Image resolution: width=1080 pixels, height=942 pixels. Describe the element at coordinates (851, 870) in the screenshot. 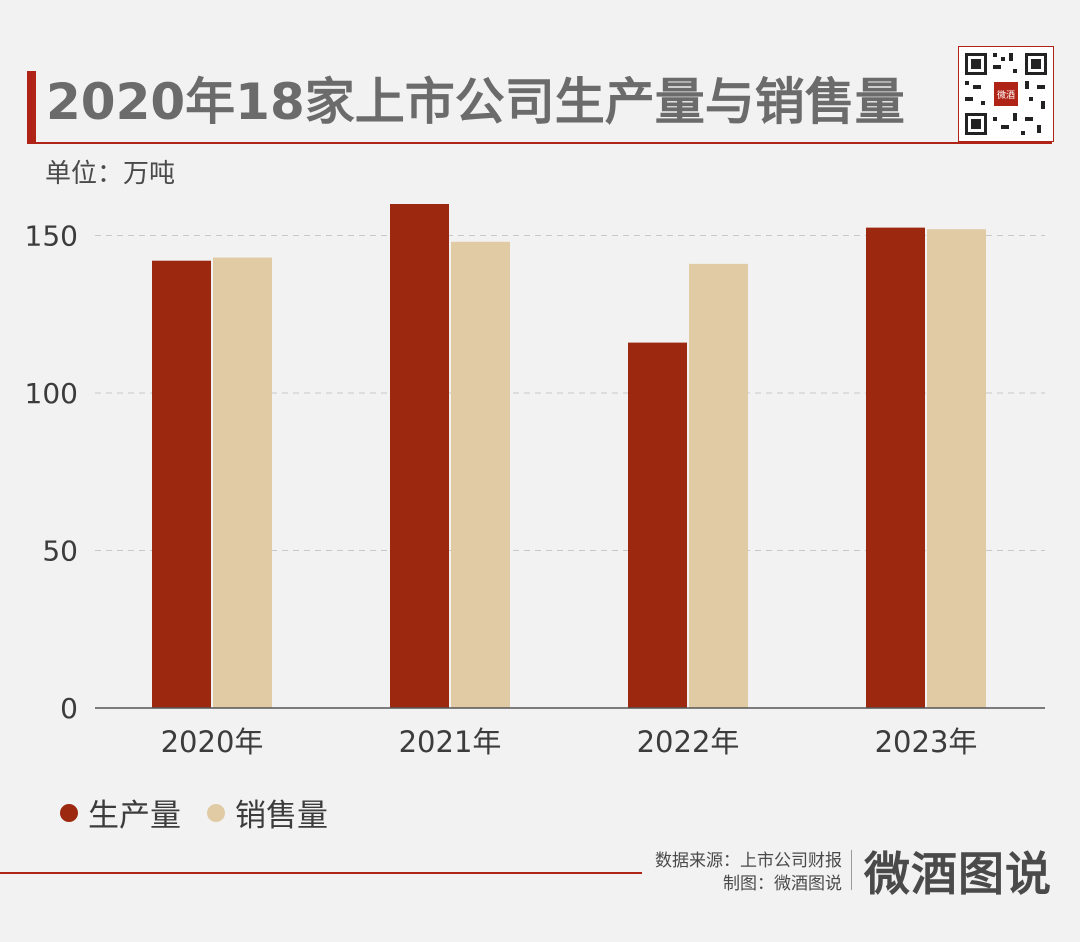

I see `footer-divider` at that location.